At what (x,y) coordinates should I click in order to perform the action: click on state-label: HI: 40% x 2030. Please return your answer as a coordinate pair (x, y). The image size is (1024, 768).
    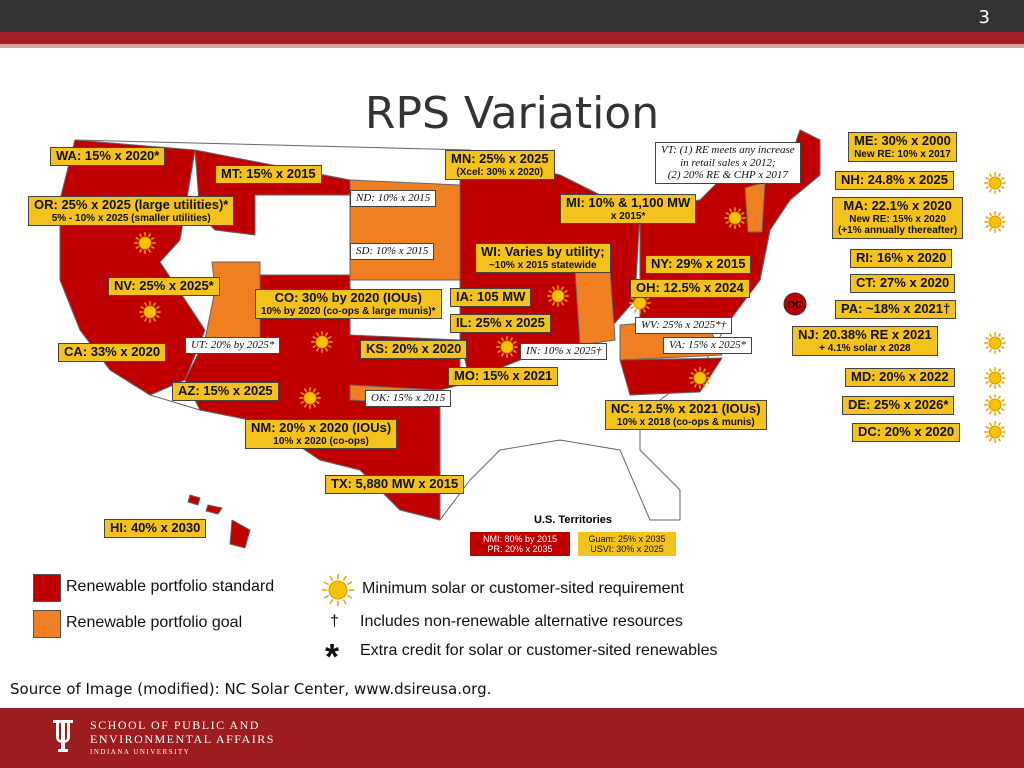
    Looking at the image, I should click on (155, 528).